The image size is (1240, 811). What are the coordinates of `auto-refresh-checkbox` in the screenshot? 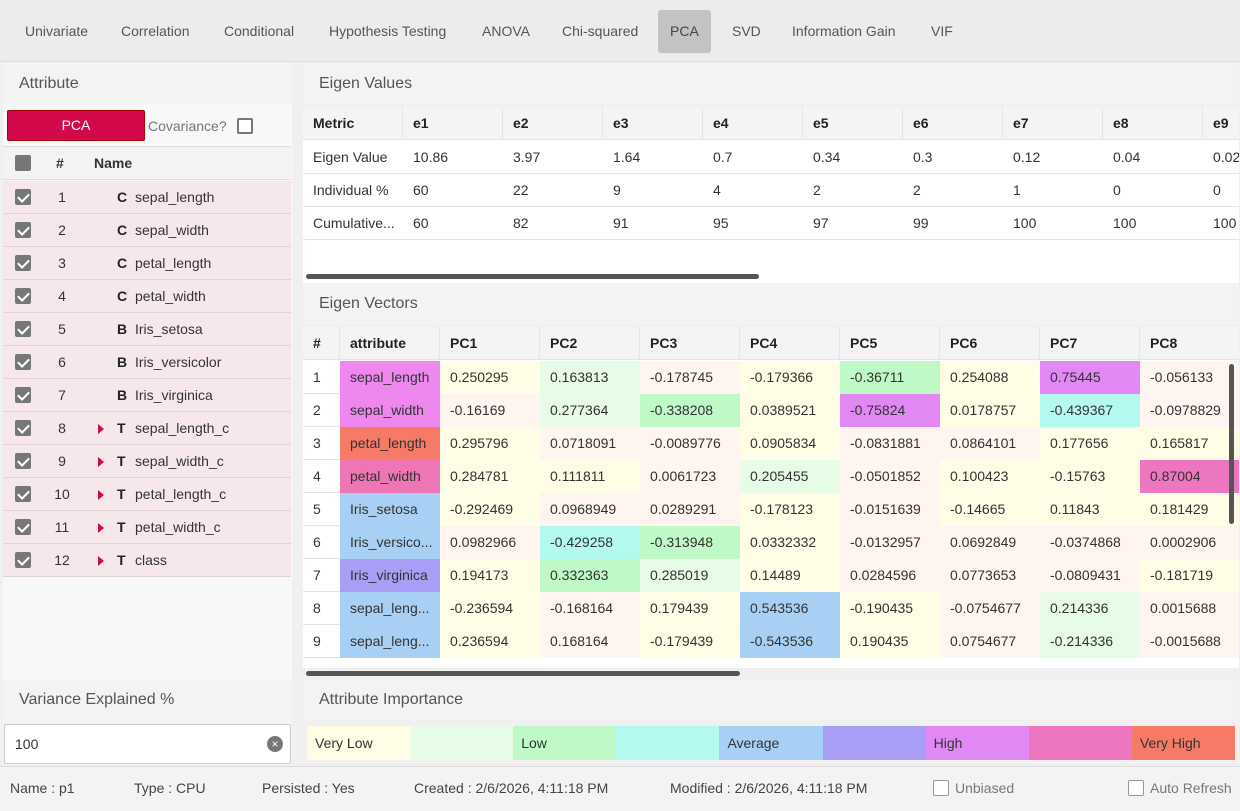 It's located at (1136, 788).